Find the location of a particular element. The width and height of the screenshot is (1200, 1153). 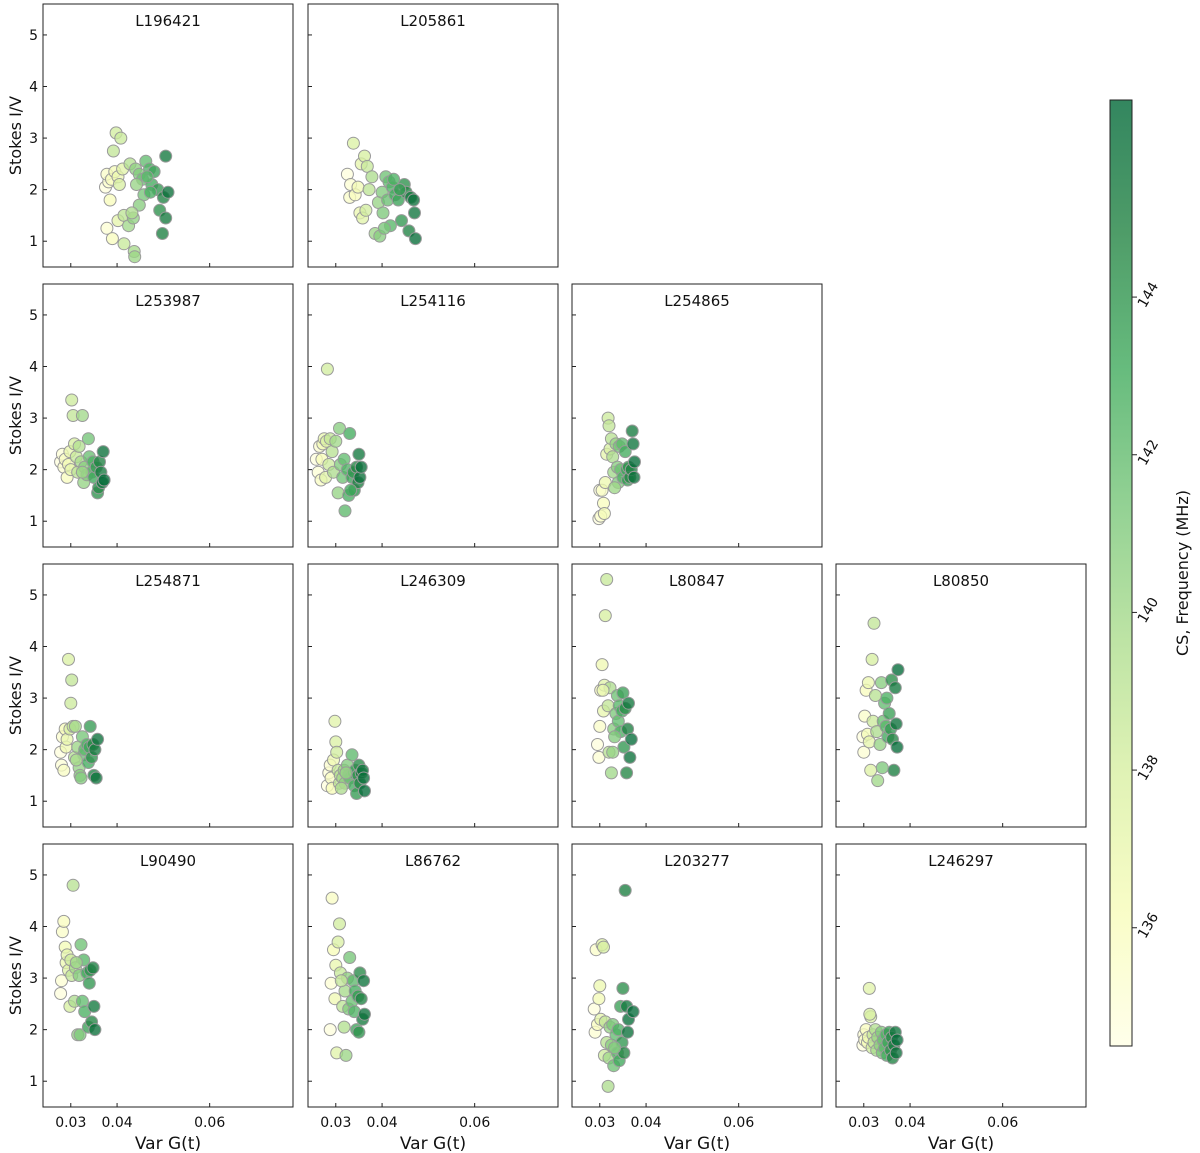

panel-L246309: L246309 is located at coordinates (433, 695).